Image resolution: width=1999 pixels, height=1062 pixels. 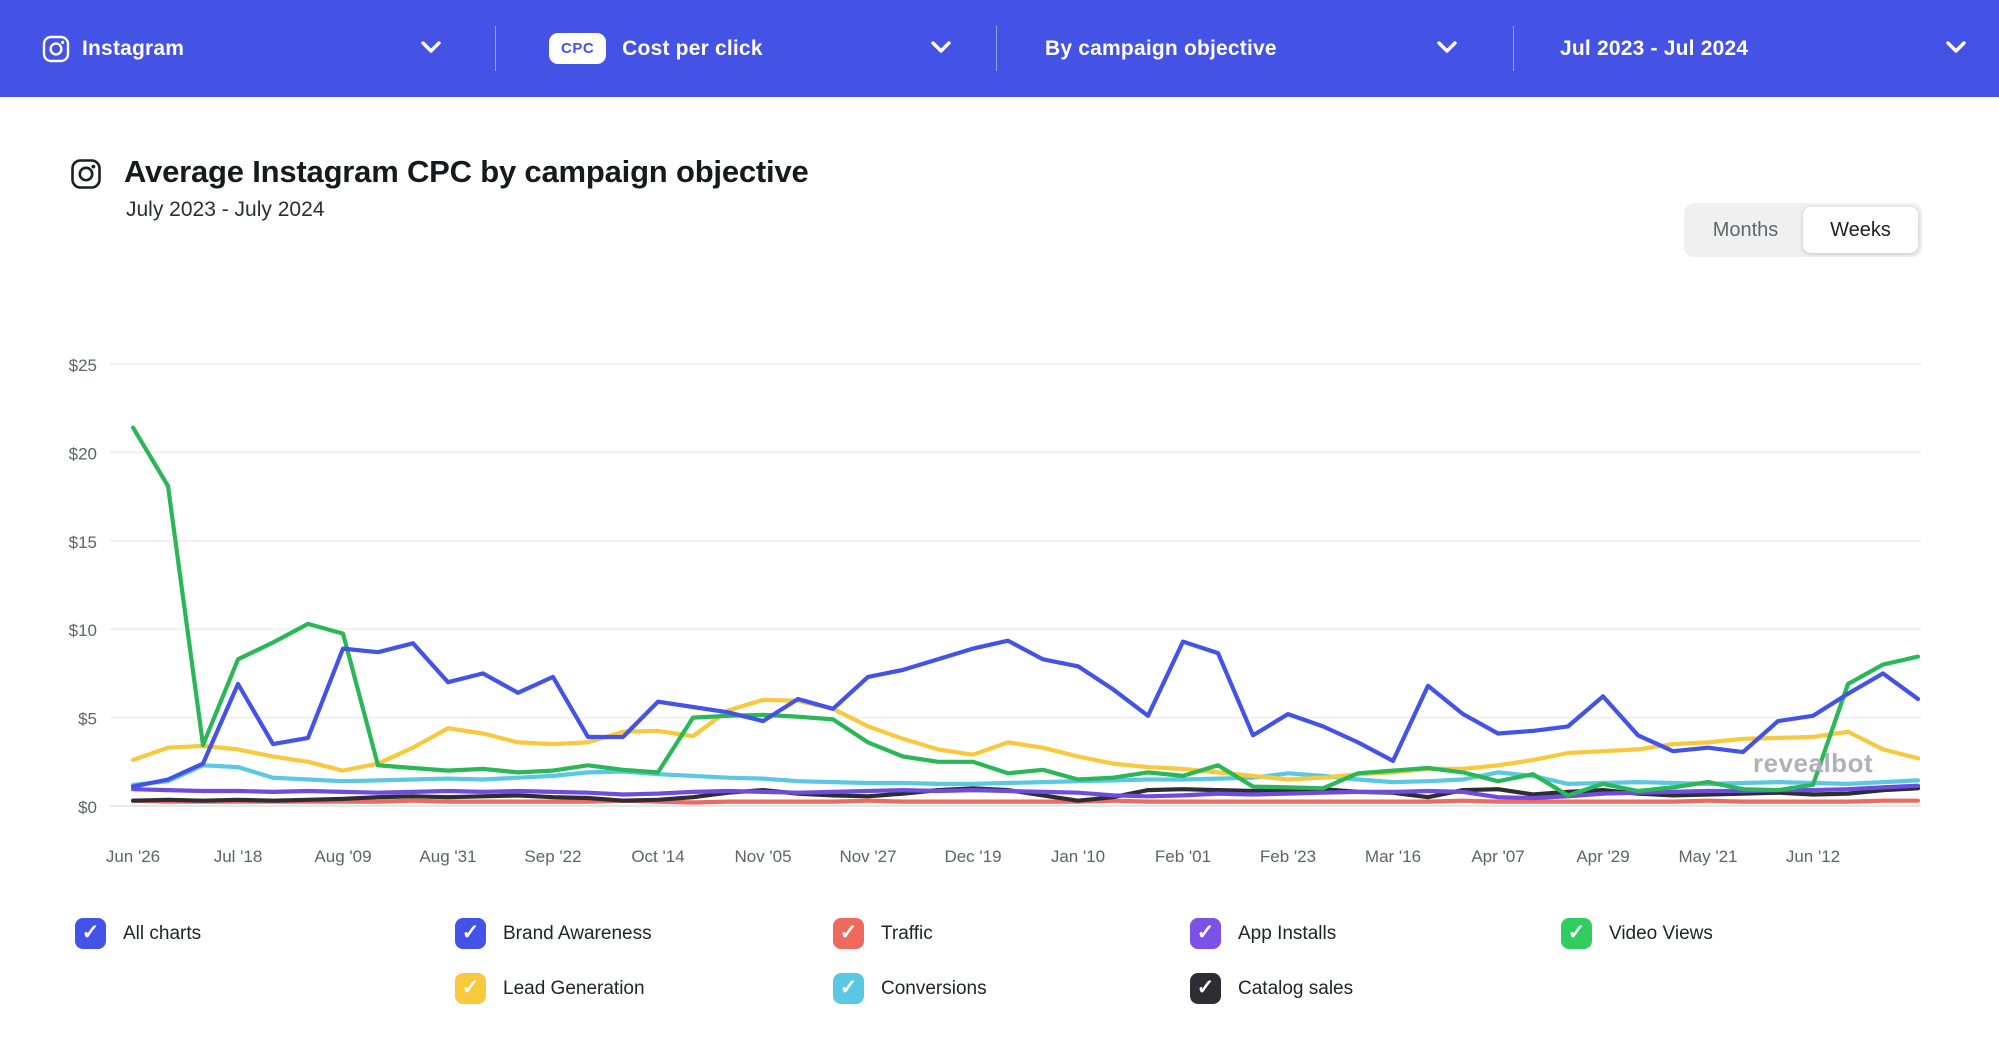 What do you see at coordinates (83, 453) in the screenshot?
I see `y-axis-tick-label: $20` at bounding box center [83, 453].